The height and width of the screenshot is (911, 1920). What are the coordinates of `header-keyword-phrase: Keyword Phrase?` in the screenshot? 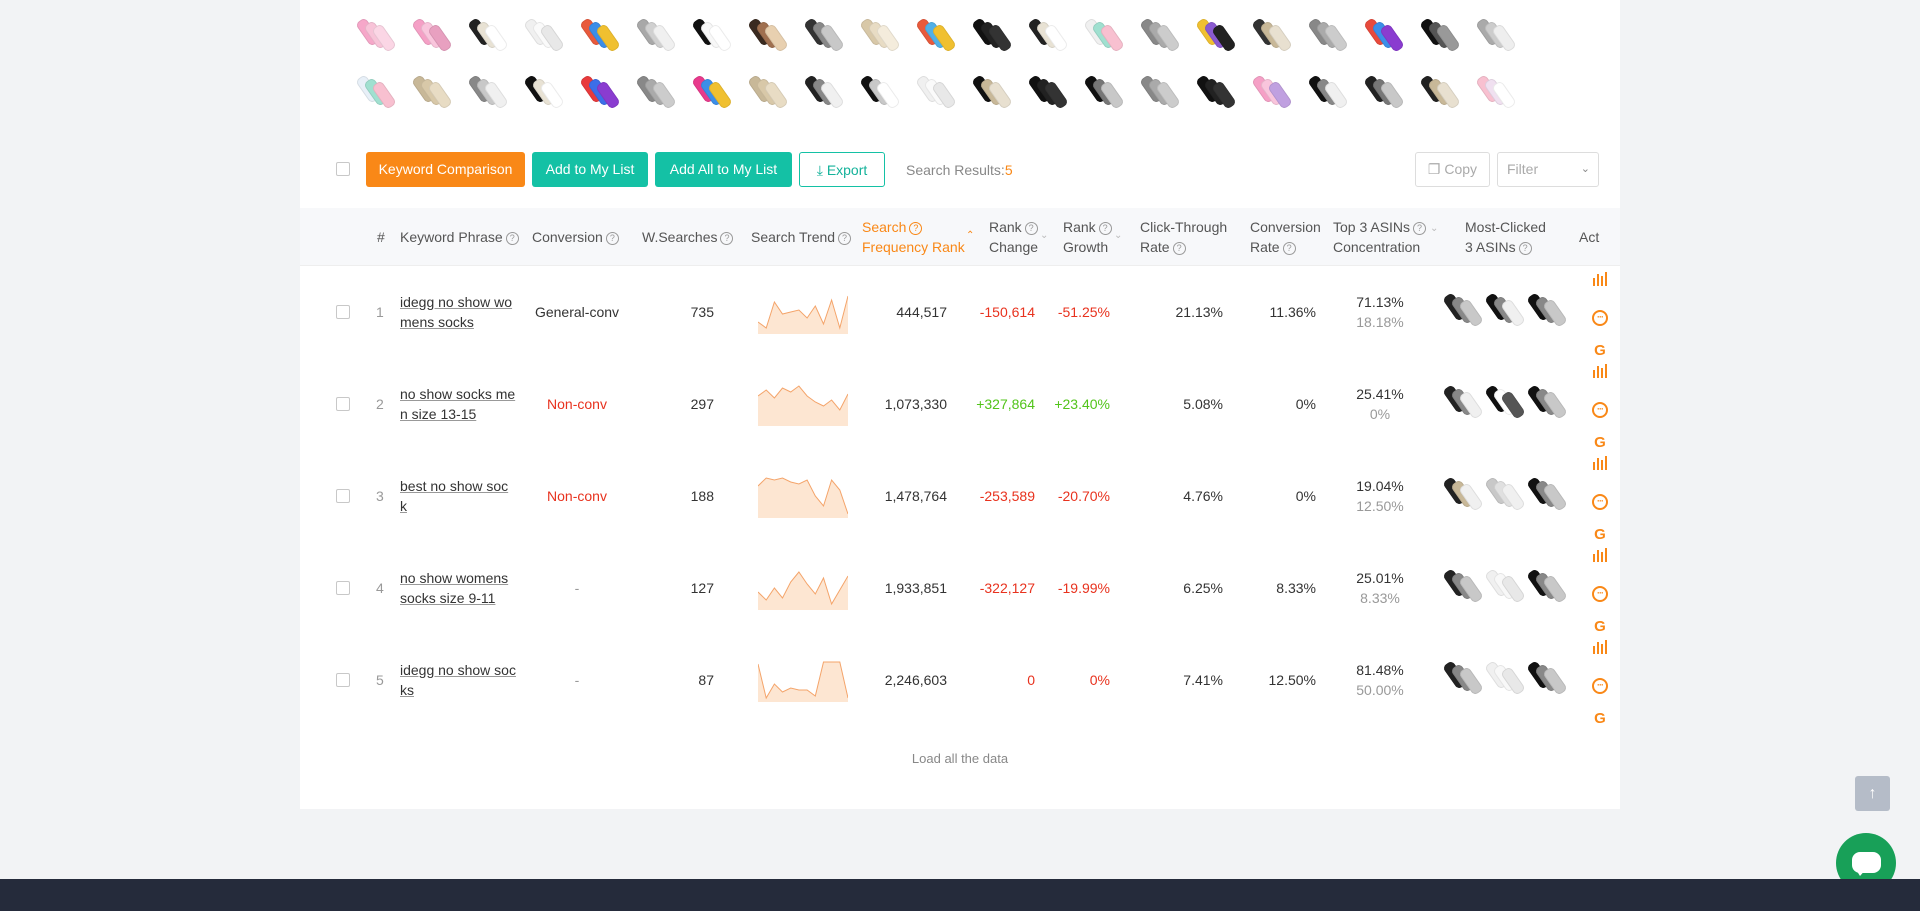 It's located at (459, 237).